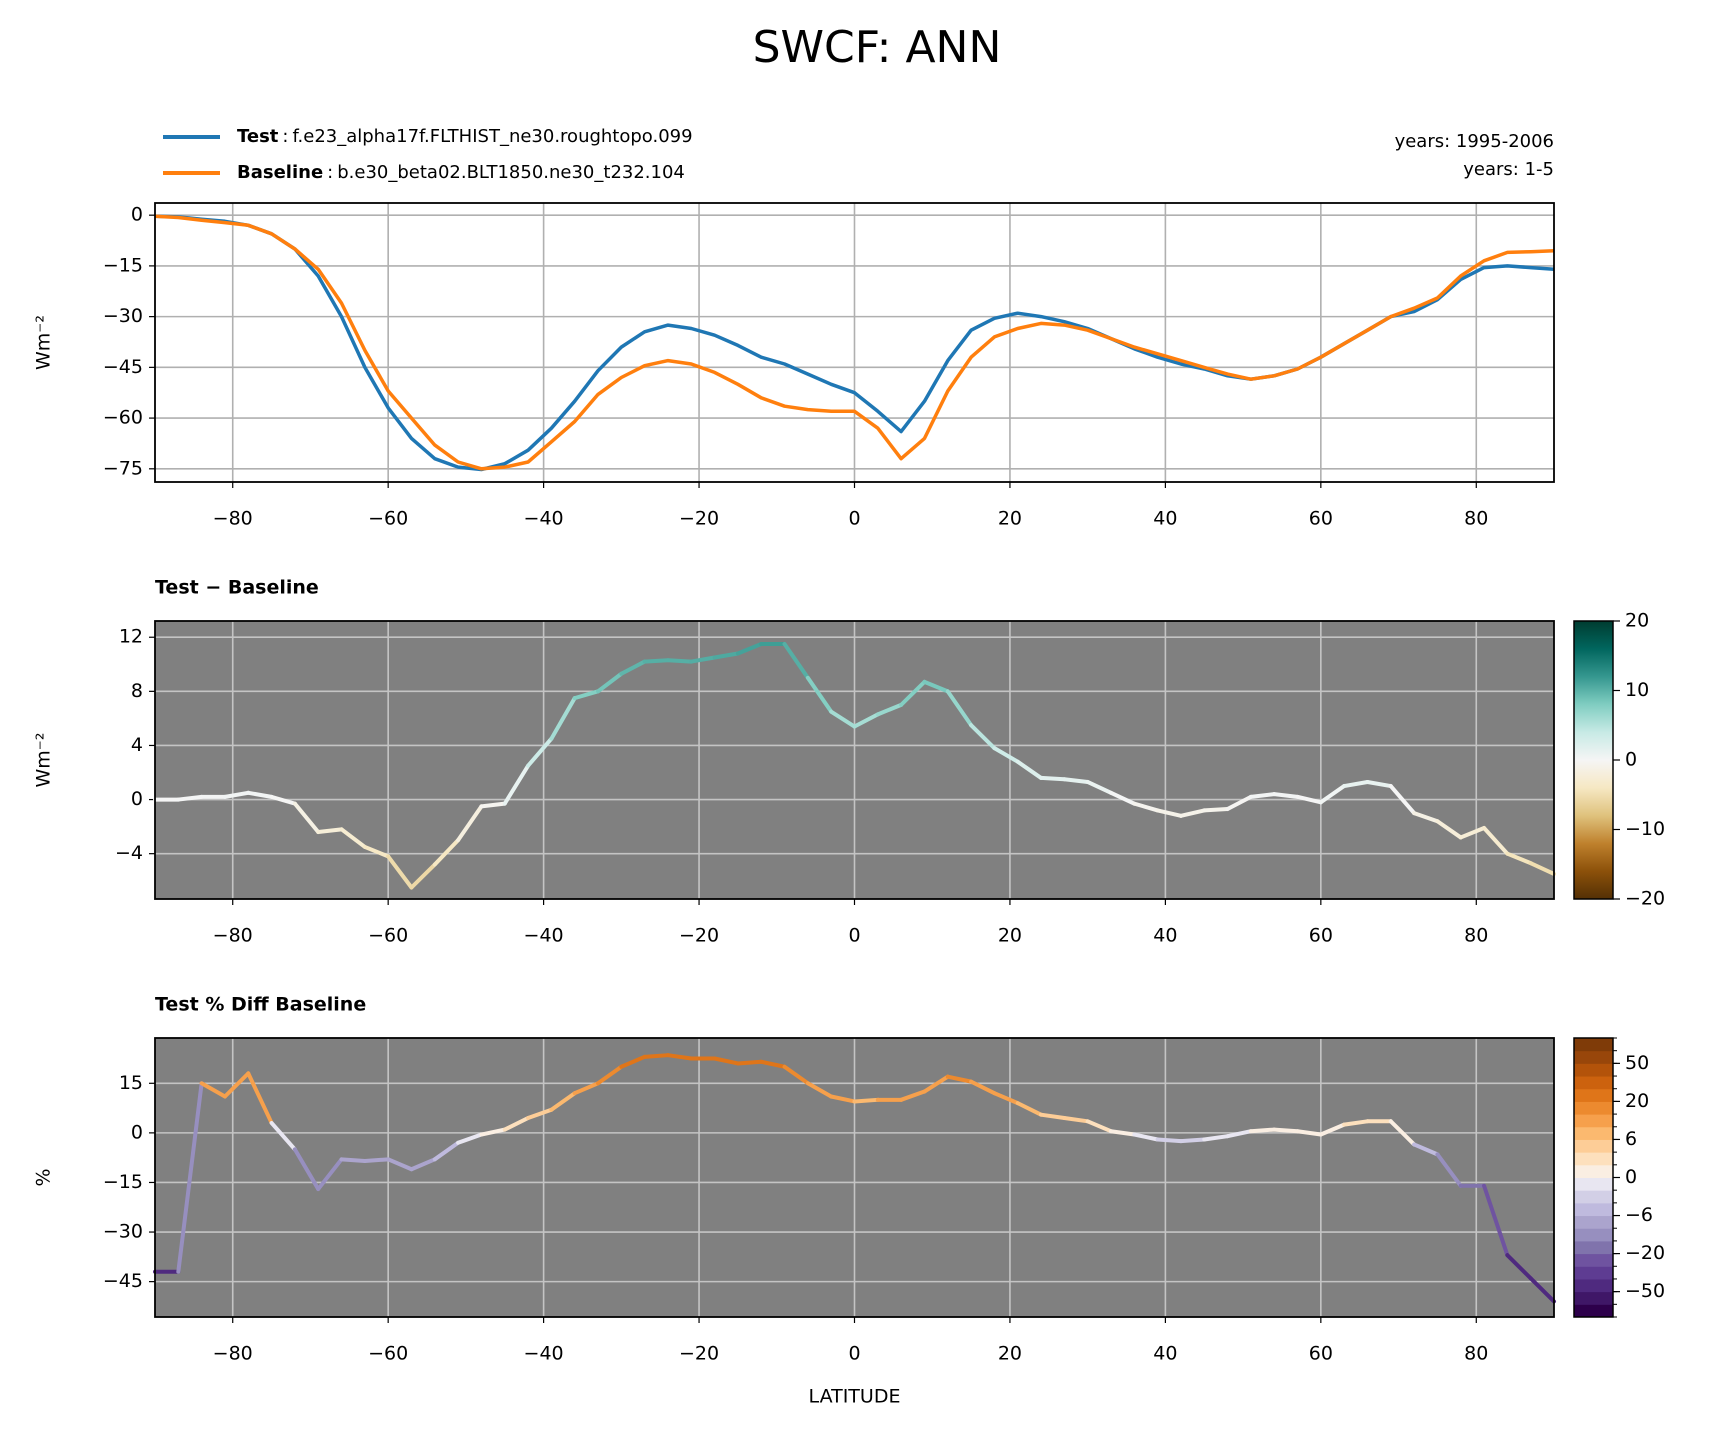 This screenshot has height=1433, width=1715. Describe the element at coordinates (855, 1397) in the screenshot. I see `x-axis-label: LATITUDE` at that location.